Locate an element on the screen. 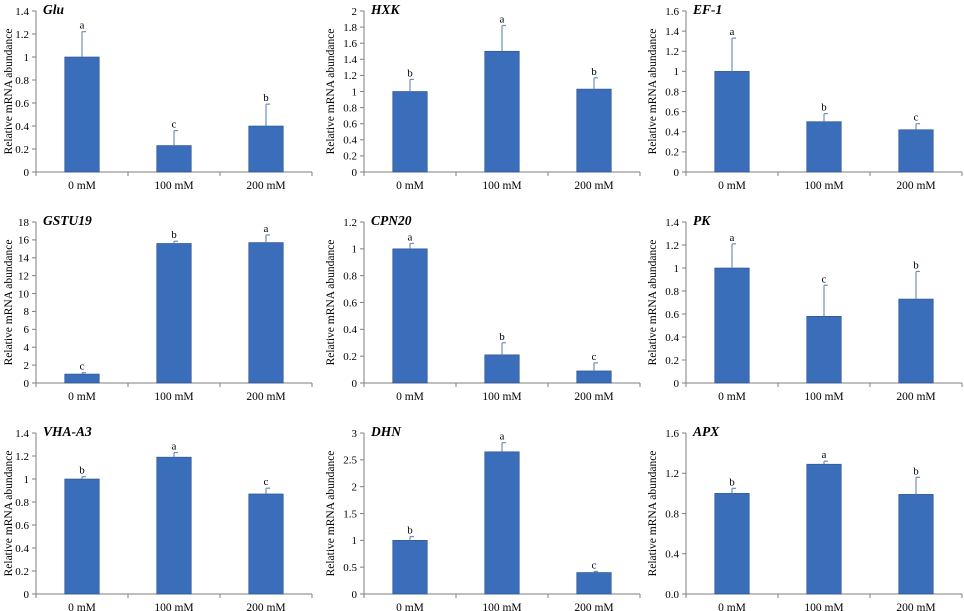  y-tick-label: 1.5 is located at coordinates (350, 514).